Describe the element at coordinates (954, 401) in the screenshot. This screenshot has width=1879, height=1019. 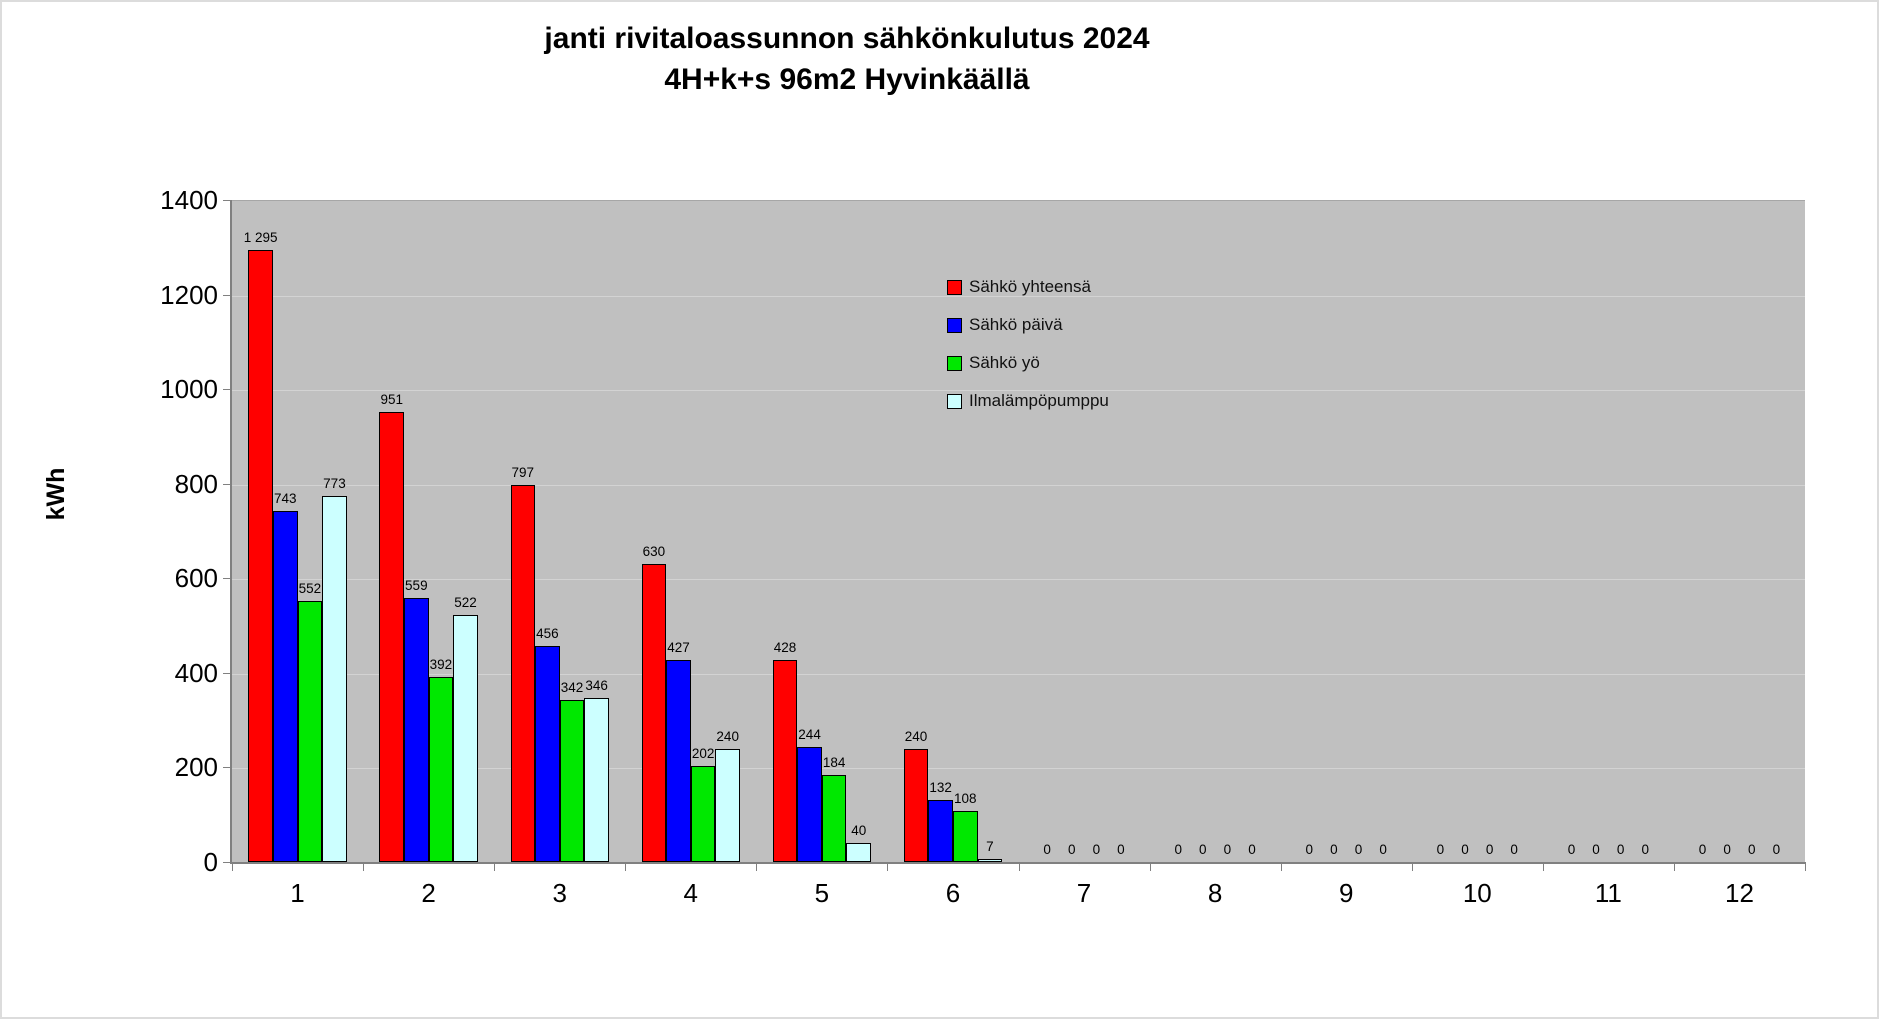
I see `legend-swatch-cyan-icon` at that location.